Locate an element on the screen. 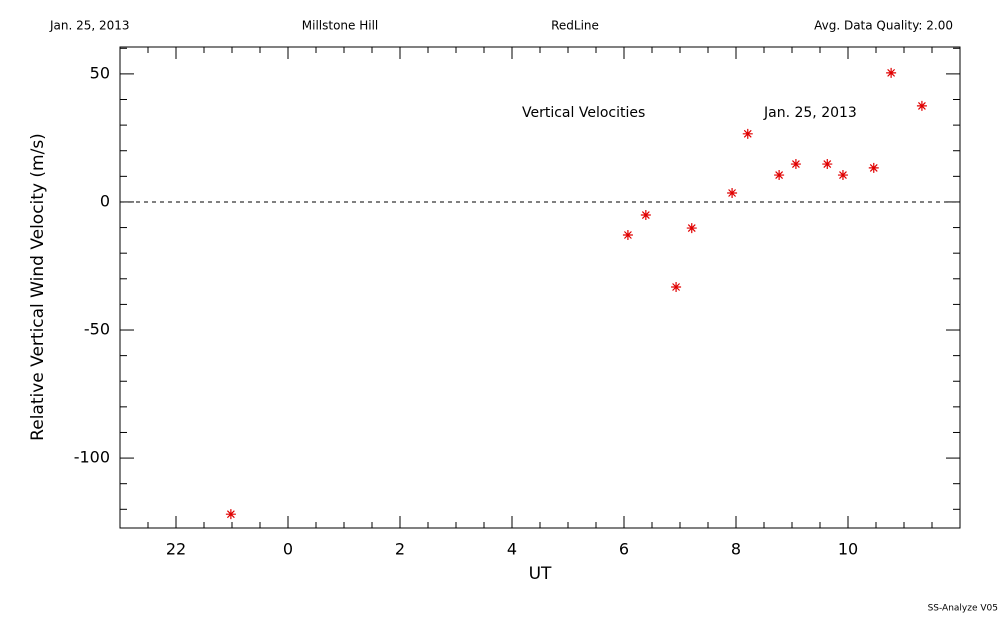 The image size is (1000, 625). header-line: RedLine is located at coordinates (575, 26).